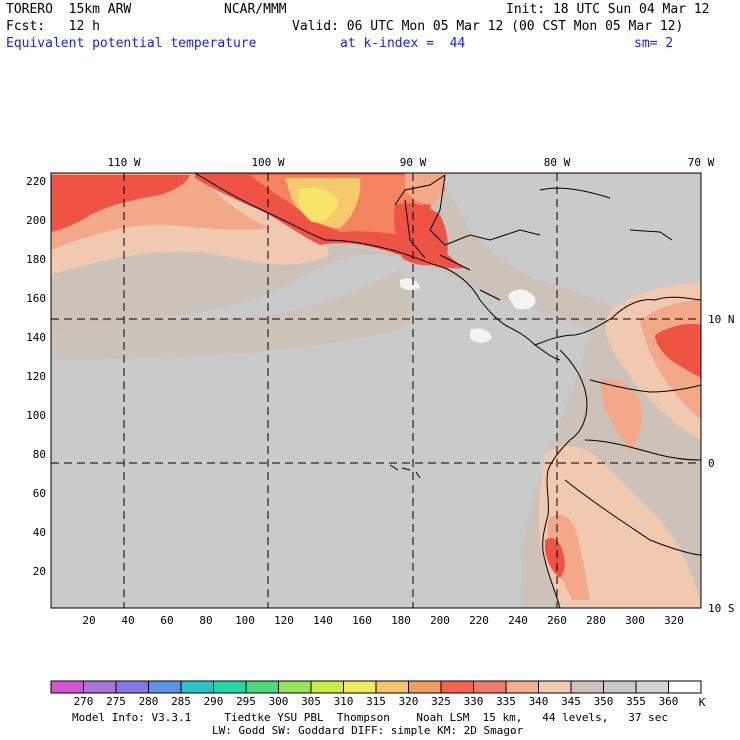 The image size is (740, 740). Describe the element at coordinates (84, 701) in the screenshot. I see `colorbar-tick-label: 270` at that location.